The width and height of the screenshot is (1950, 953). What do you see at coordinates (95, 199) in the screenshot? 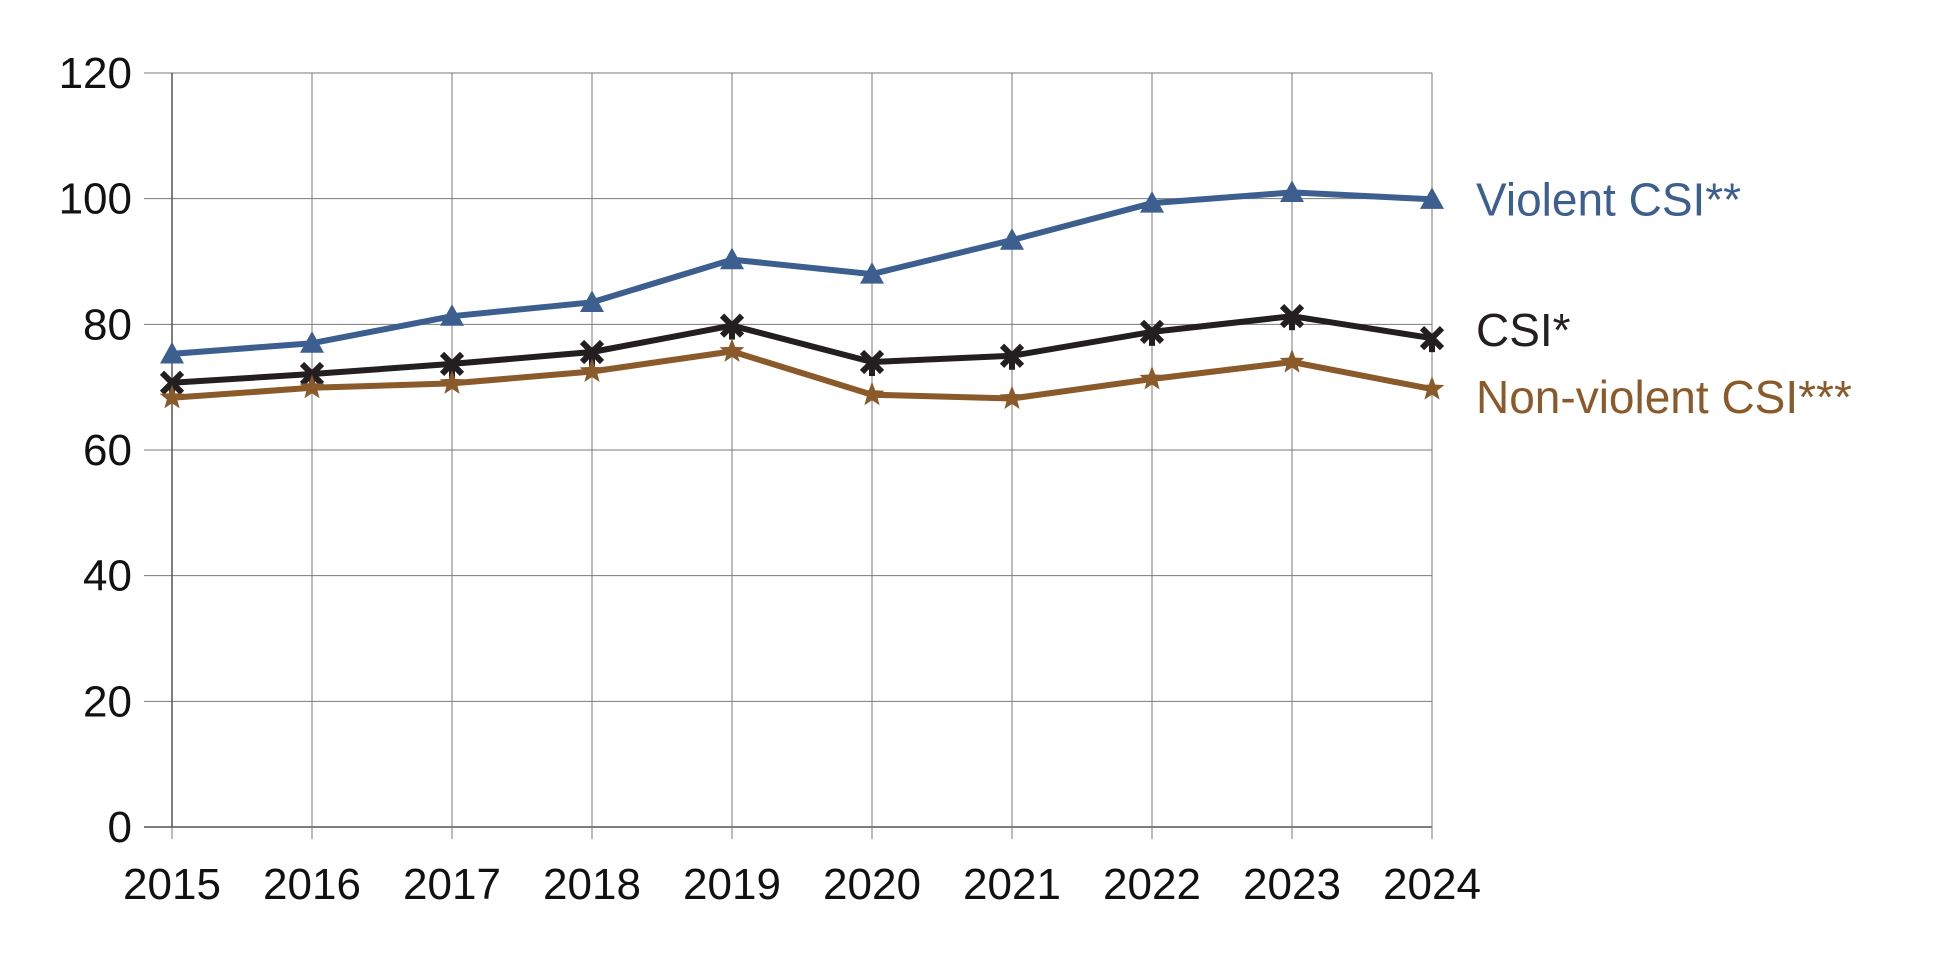
I see `y-tick-label: 100` at bounding box center [95, 199].